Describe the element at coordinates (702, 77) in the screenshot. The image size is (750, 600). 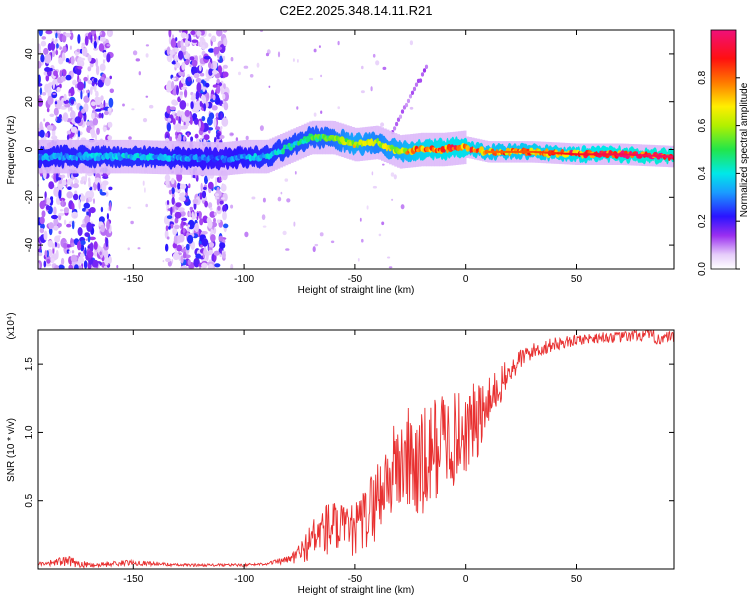
I see `colorbar-tick-label: 0.8` at that location.